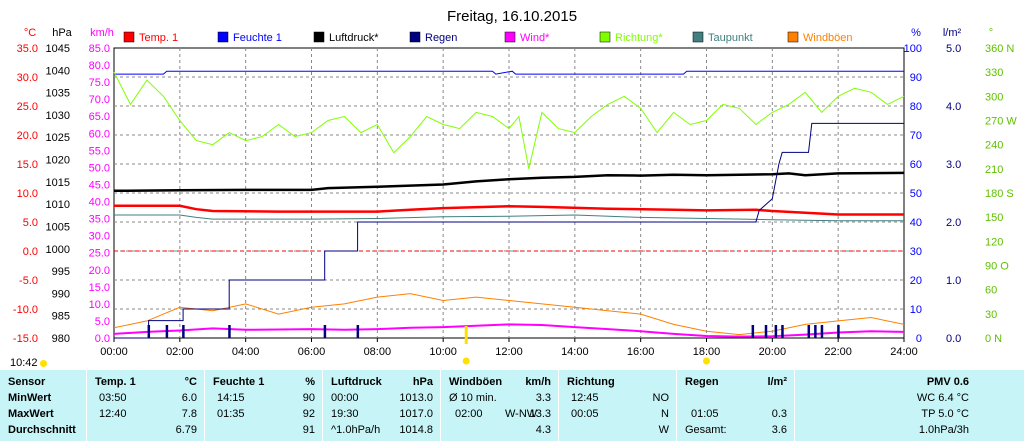 The image size is (1024, 441). What do you see at coordinates (535, 38) in the screenshot?
I see `legend-label: Wind*` at bounding box center [535, 38].